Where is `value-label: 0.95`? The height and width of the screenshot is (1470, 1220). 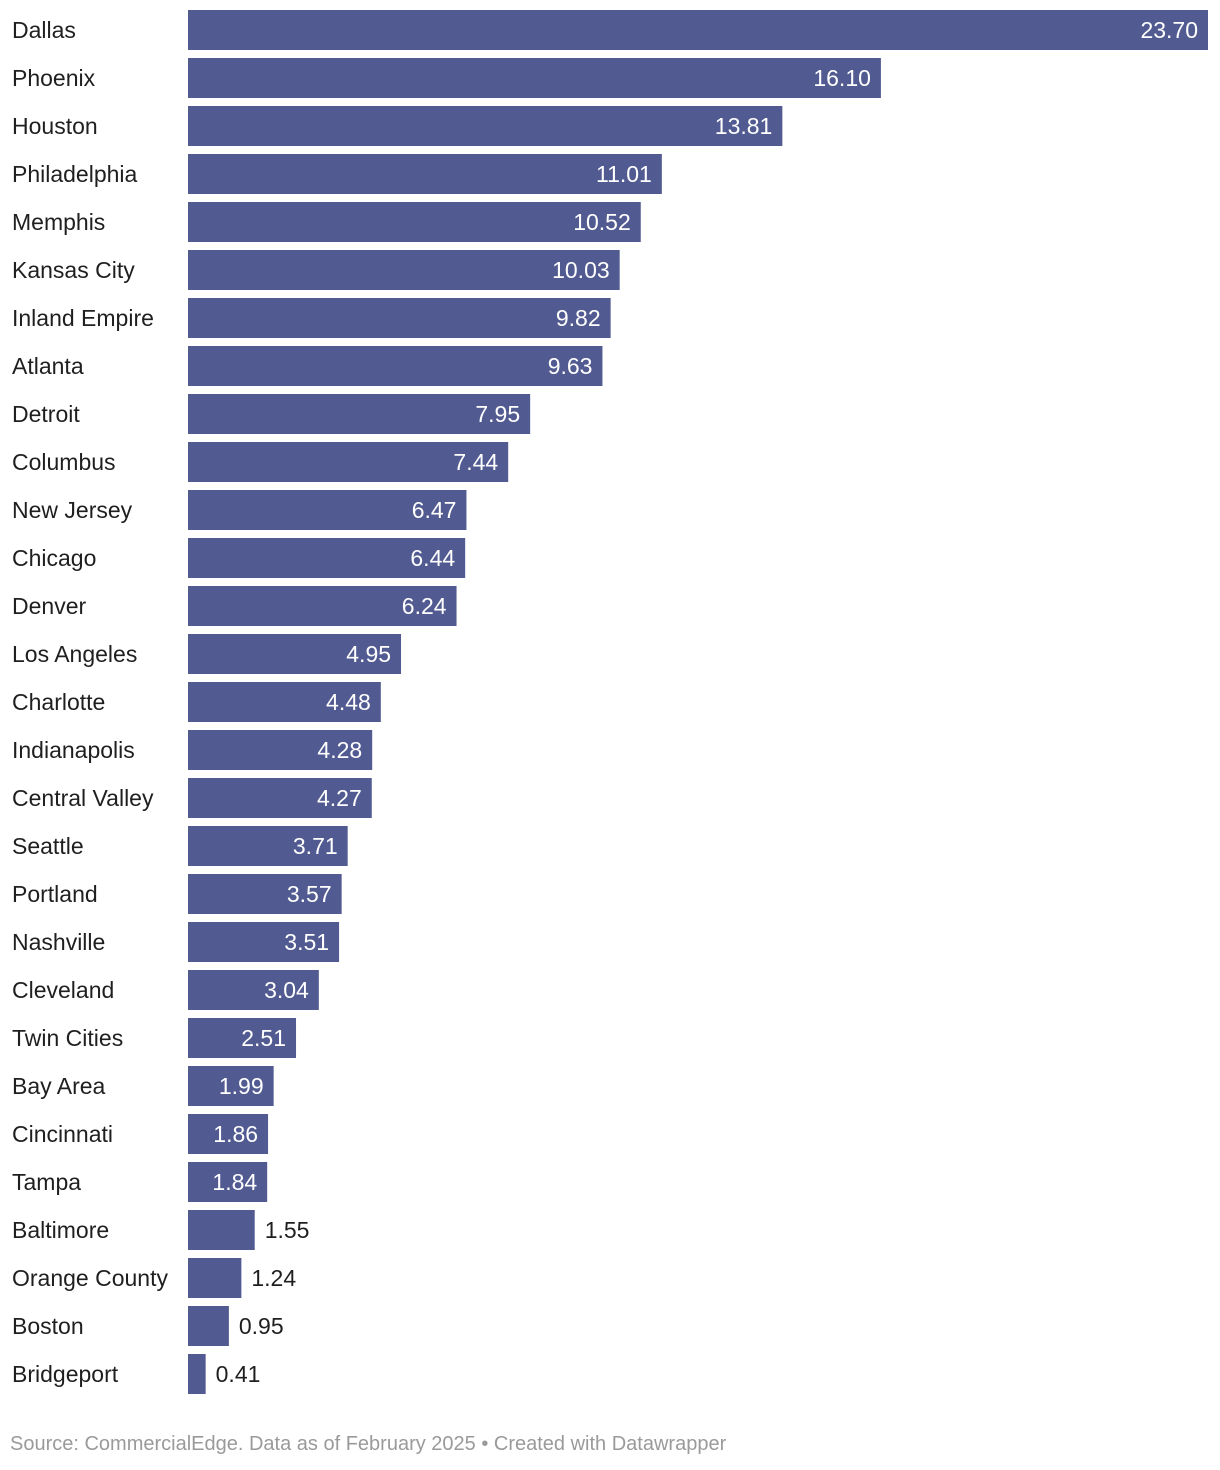
value-label: 0.95 is located at coordinates (261, 1326).